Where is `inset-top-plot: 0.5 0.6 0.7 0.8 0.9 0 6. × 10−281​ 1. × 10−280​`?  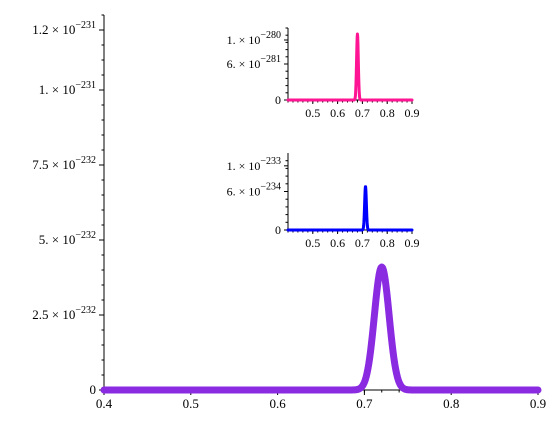 inset-top-plot: 0.5 0.6 0.7 0.8 0.9 0 6. × 10−281​ 1. × 10−280​ is located at coordinates (323, 73).